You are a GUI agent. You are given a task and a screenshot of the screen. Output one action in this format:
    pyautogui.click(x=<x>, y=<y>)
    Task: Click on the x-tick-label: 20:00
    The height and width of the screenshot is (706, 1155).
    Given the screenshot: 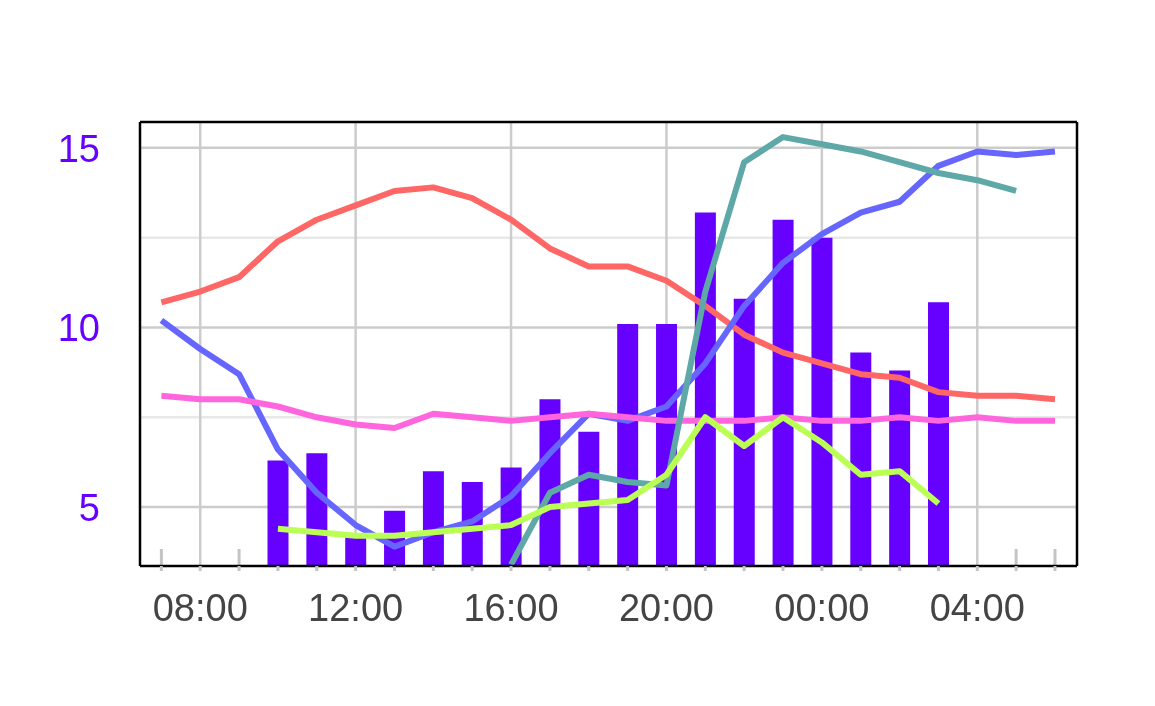 What is the action you would take?
    pyautogui.click(x=666, y=607)
    